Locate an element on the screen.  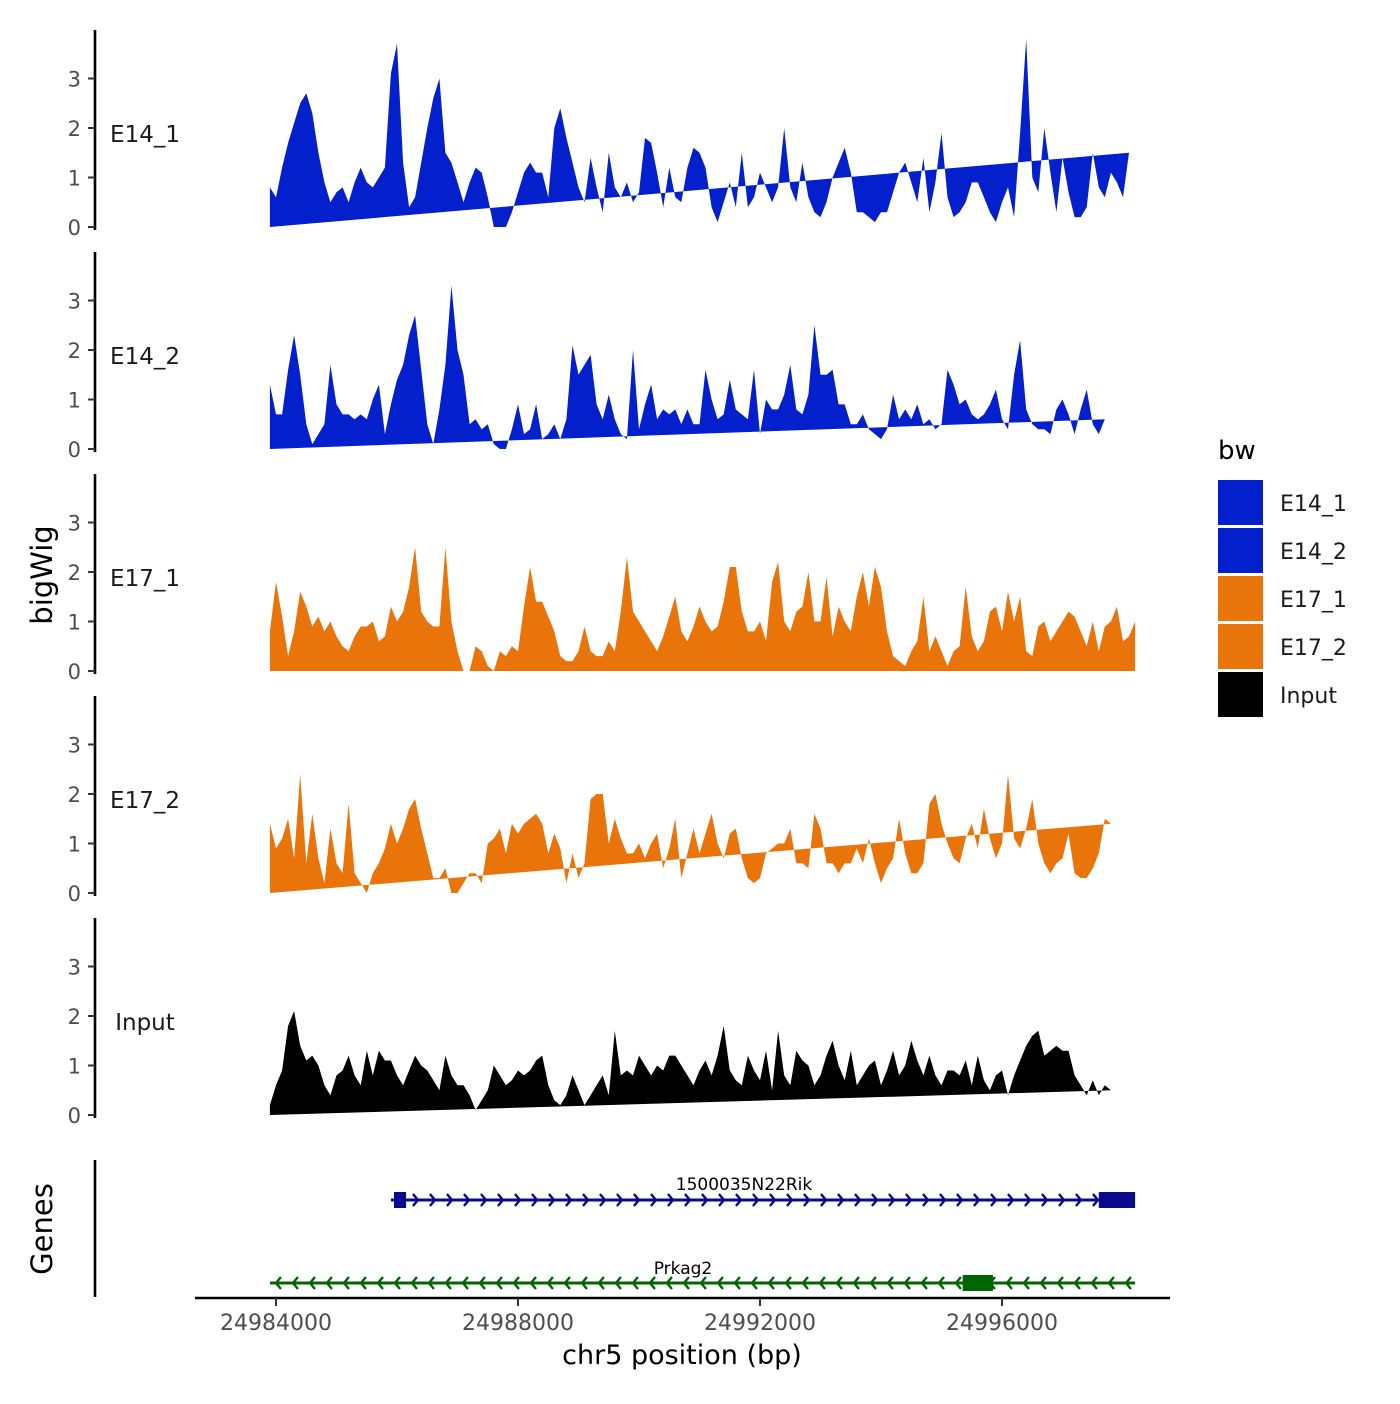
legend-label: E17_2 is located at coordinates (1313, 648).